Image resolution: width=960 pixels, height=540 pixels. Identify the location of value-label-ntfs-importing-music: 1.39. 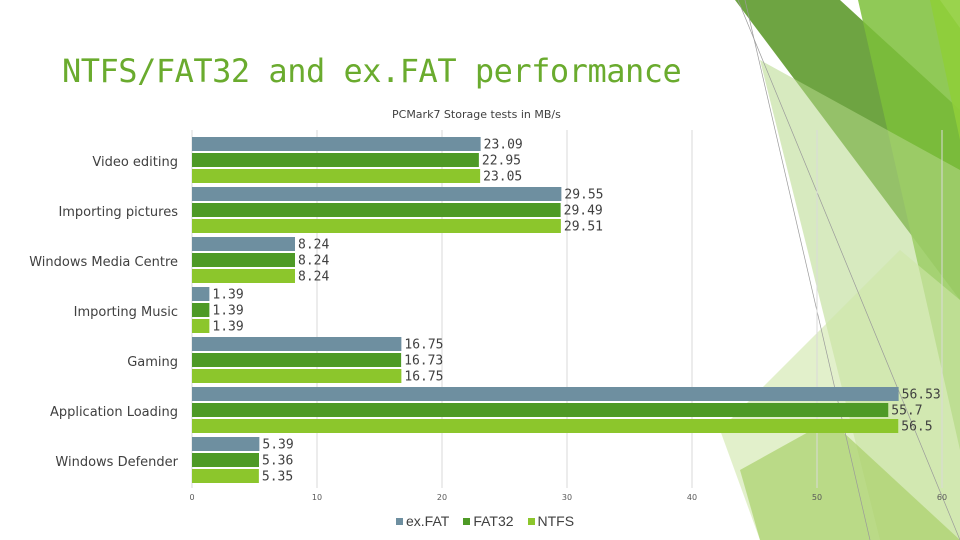
(227, 327).